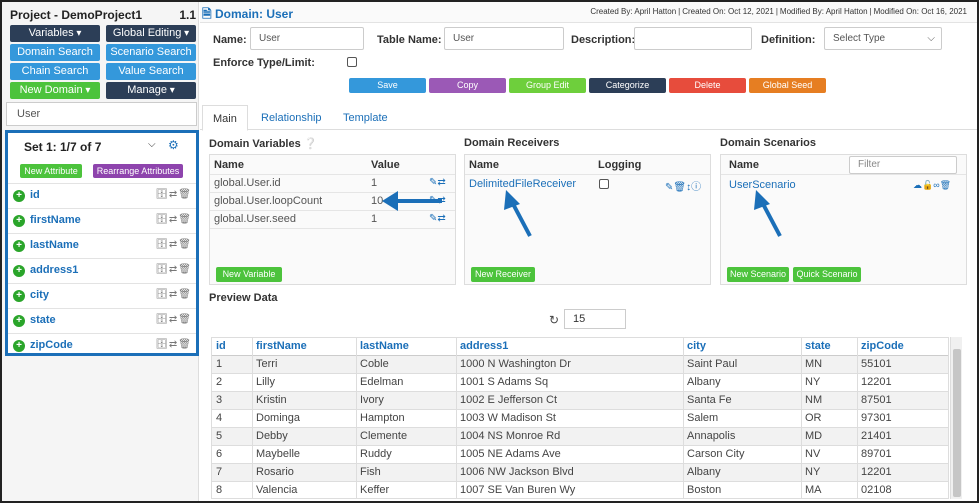  What do you see at coordinates (883, 38) in the screenshot?
I see `definition-select: Select Type ⌵` at bounding box center [883, 38].